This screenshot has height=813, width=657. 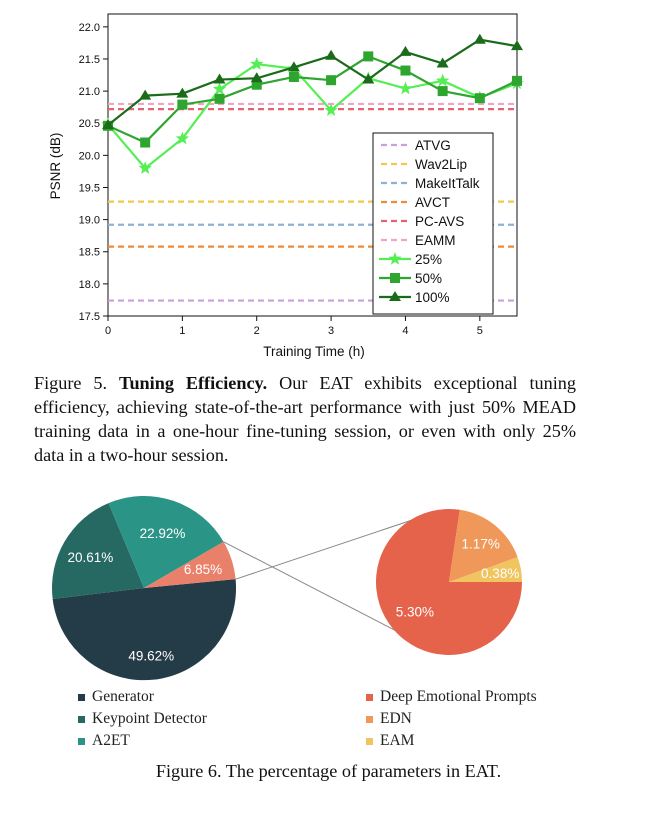 What do you see at coordinates (433, 145) in the screenshot?
I see `legend-label: ATVG` at bounding box center [433, 145].